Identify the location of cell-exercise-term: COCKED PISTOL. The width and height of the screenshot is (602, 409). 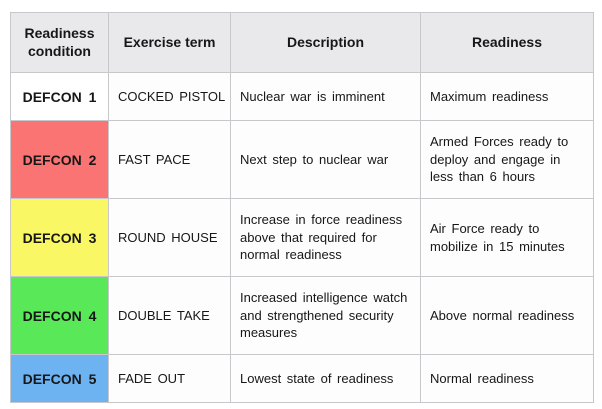
(169, 96).